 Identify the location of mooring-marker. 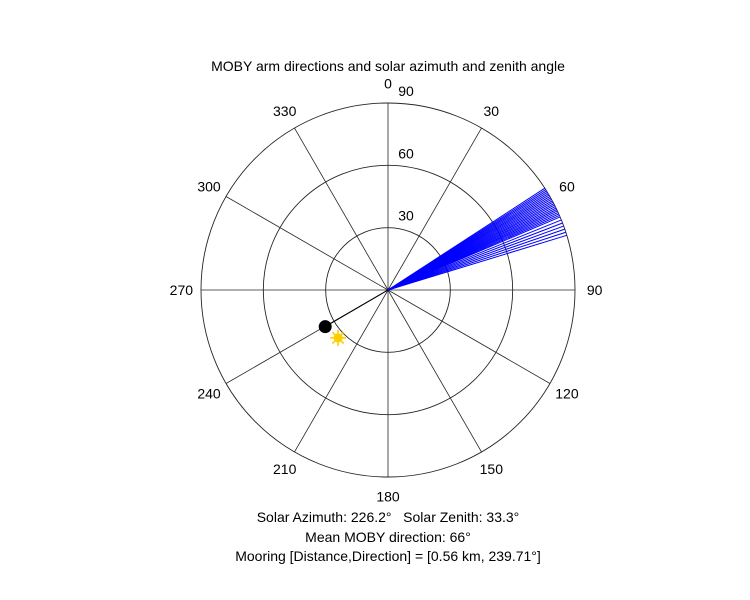
(325, 327).